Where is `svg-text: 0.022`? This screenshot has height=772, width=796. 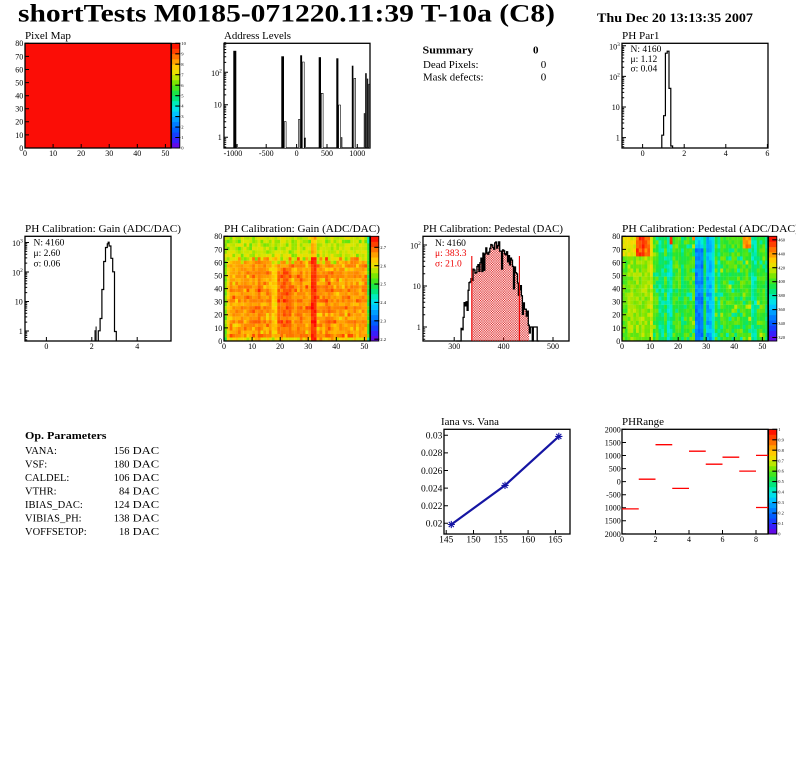 svg-text: 0.022 is located at coordinates (432, 507).